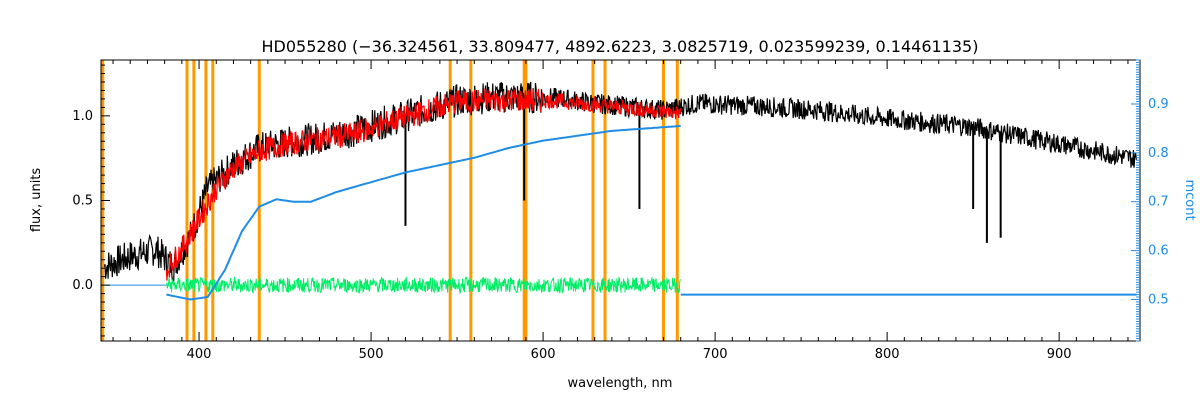 This screenshot has height=400, width=1200. What do you see at coordinates (543, 354) in the screenshot?
I see `x-tick-label: 600` at bounding box center [543, 354].